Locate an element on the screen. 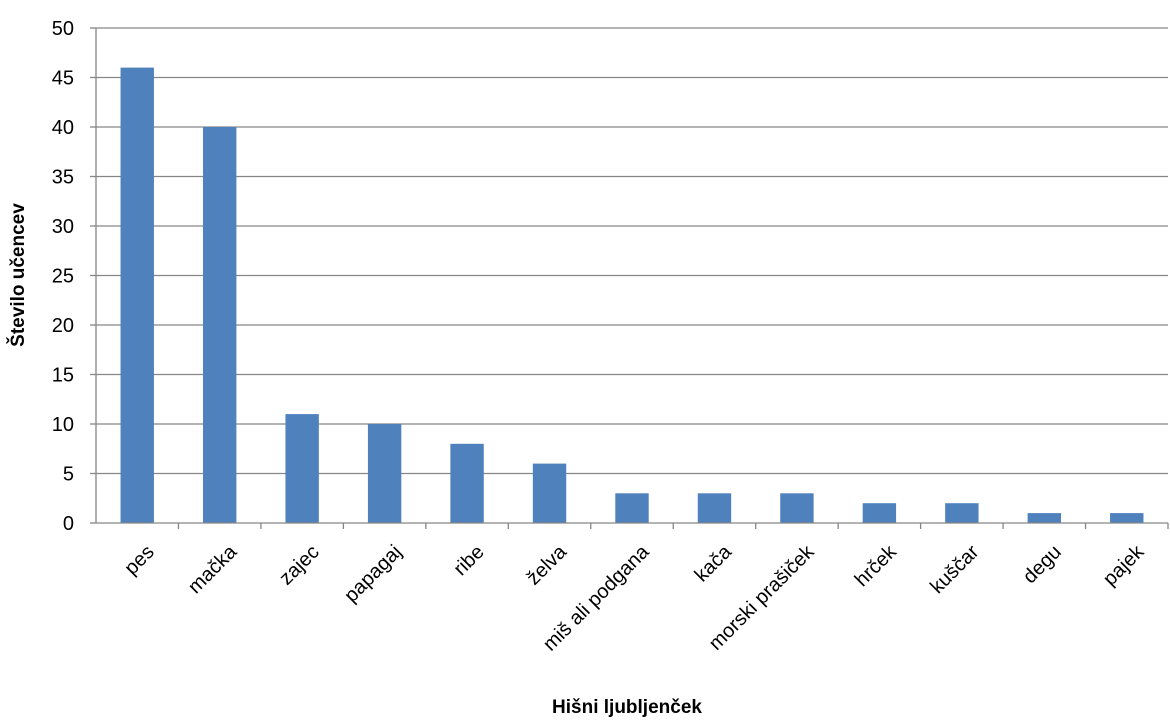 The height and width of the screenshot is (720, 1170). x-tick-label: mačka is located at coordinates (213, 569).